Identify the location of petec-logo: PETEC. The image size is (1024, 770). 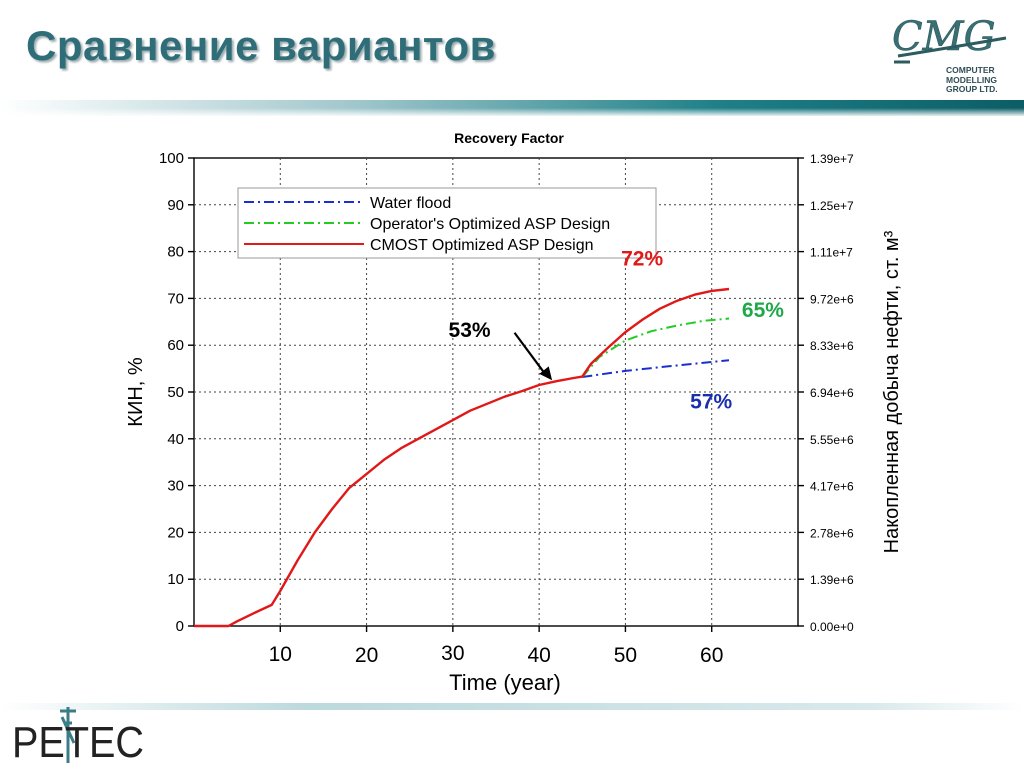
(80, 735).